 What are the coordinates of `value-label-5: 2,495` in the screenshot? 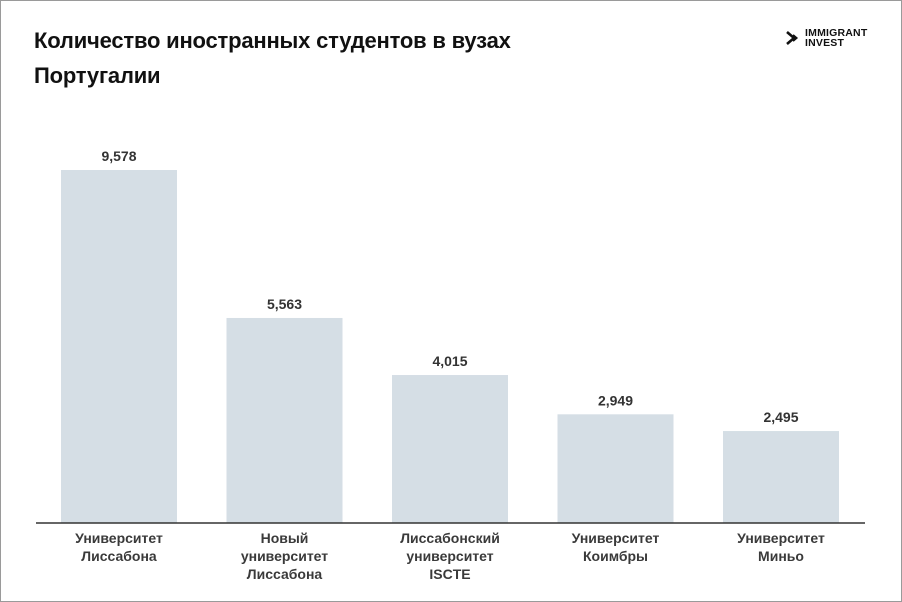 It's located at (780, 417).